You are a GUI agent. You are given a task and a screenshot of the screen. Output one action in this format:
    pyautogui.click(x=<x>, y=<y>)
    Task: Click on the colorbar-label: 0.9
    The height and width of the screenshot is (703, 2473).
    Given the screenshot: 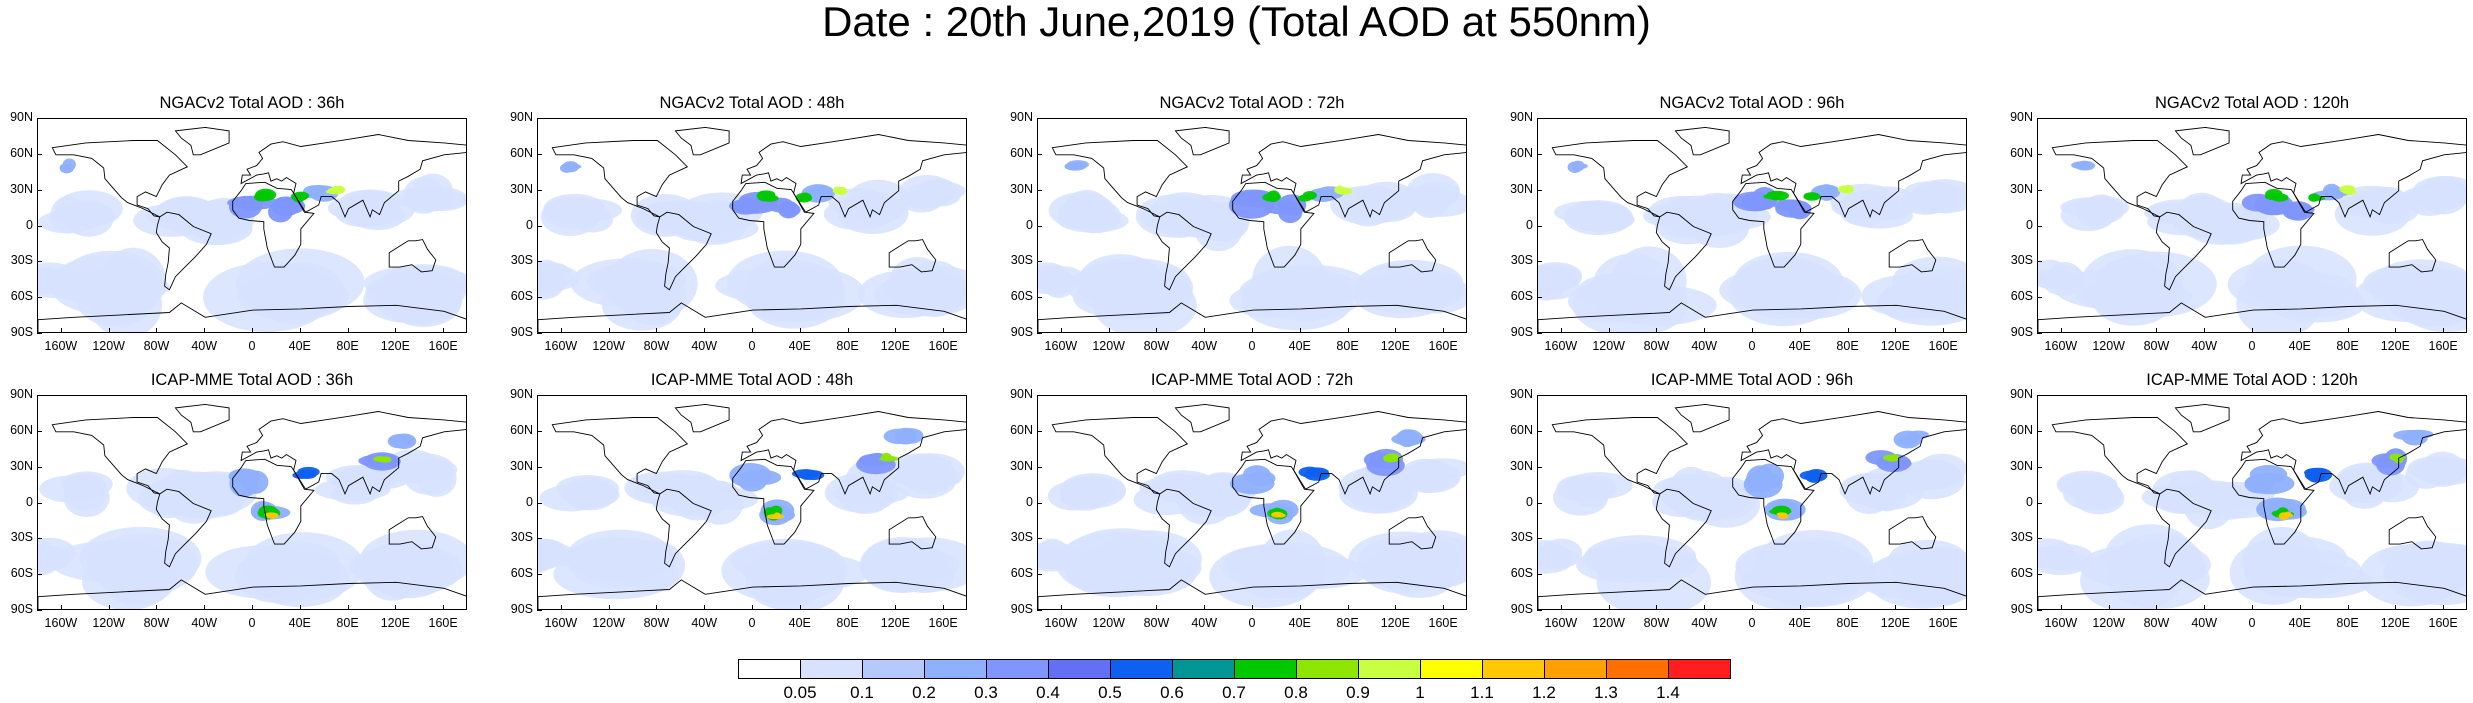 What is the action you would take?
    pyautogui.click(x=1358, y=692)
    